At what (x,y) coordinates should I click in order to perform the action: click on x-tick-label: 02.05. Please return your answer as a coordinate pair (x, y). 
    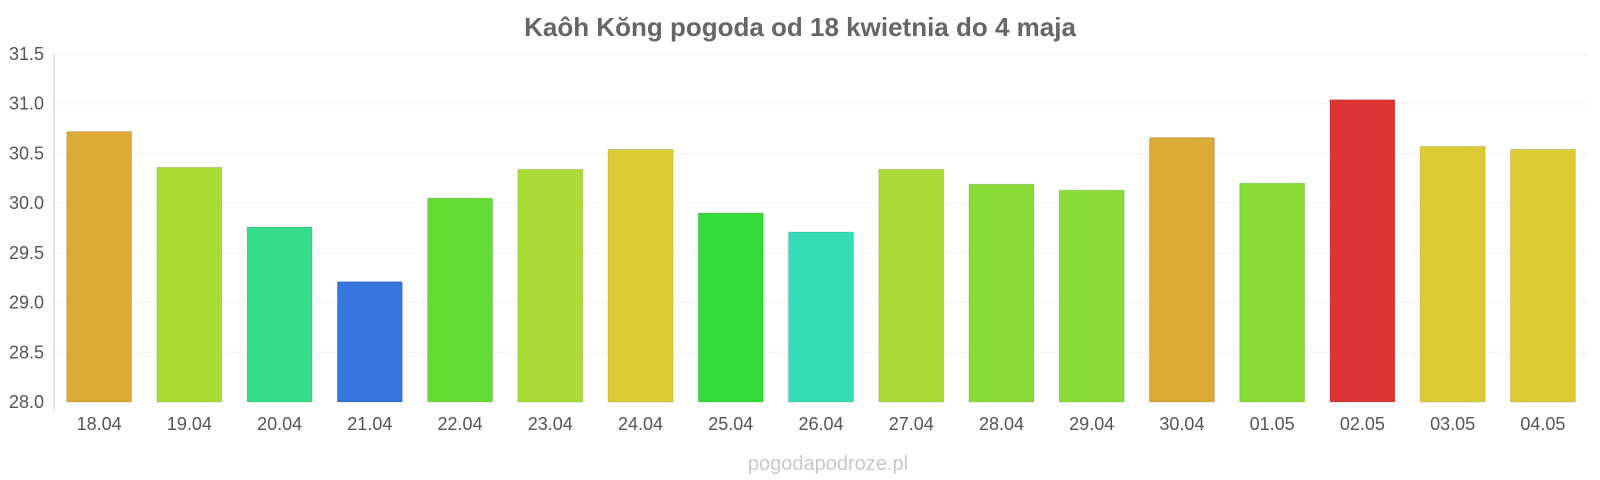
    Looking at the image, I should click on (1362, 424).